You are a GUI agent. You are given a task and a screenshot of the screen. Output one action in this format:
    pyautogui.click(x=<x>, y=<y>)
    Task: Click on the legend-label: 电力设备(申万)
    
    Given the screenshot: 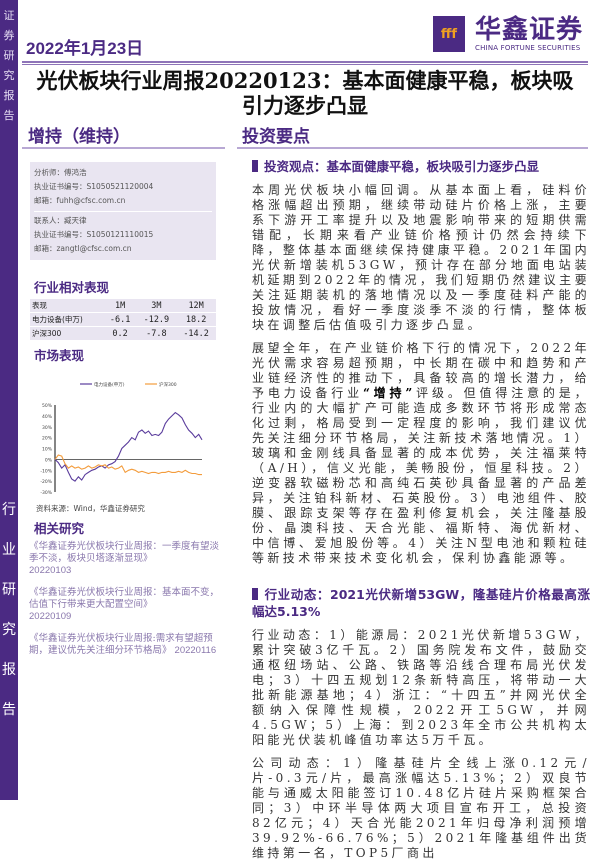 What is the action you would take?
    pyautogui.click(x=109, y=384)
    